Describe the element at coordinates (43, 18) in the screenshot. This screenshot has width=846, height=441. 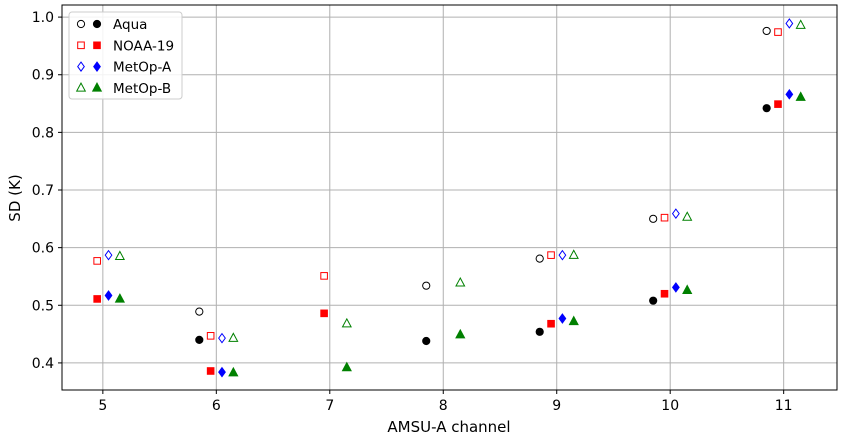
I see `y-tick-label: 1.0` at that location.